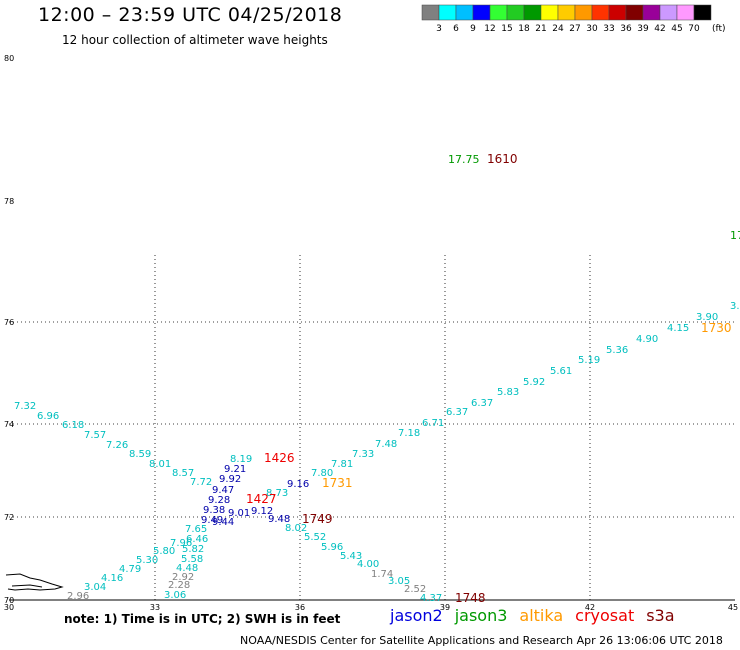 Image resolution: width=740 pixels, height=650 pixels. Describe the element at coordinates (155, 607) in the screenshot. I see `x-tick-label: 33` at that location.